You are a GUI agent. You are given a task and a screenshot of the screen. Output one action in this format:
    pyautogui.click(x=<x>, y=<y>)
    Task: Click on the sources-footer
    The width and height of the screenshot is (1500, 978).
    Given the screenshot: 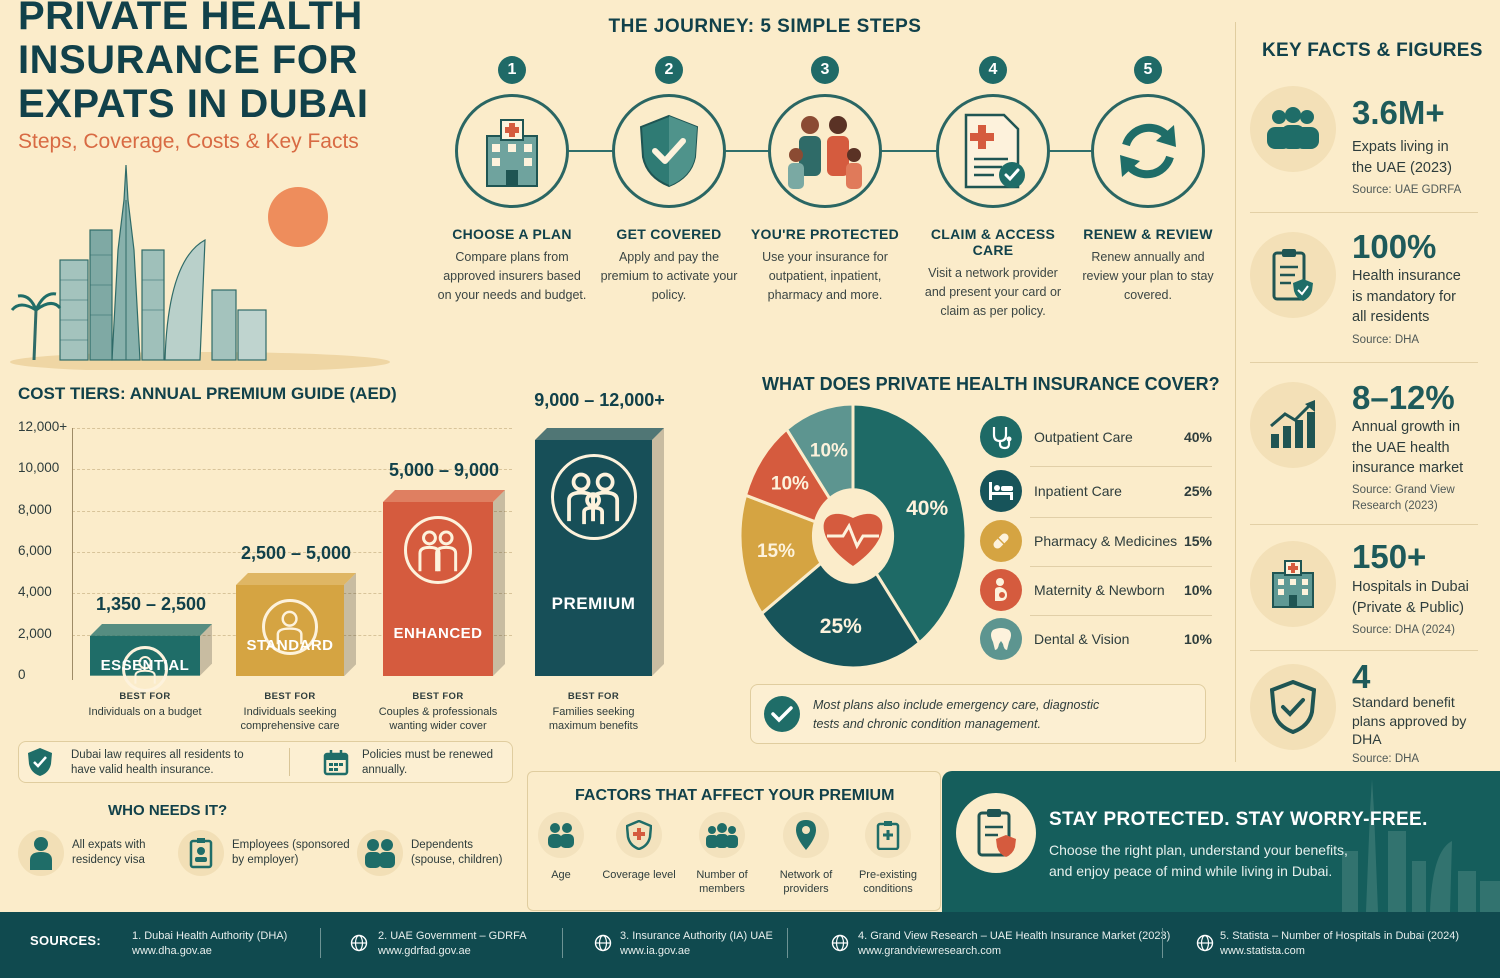 What is the action you would take?
    pyautogui.click(x=750, y=945)
    